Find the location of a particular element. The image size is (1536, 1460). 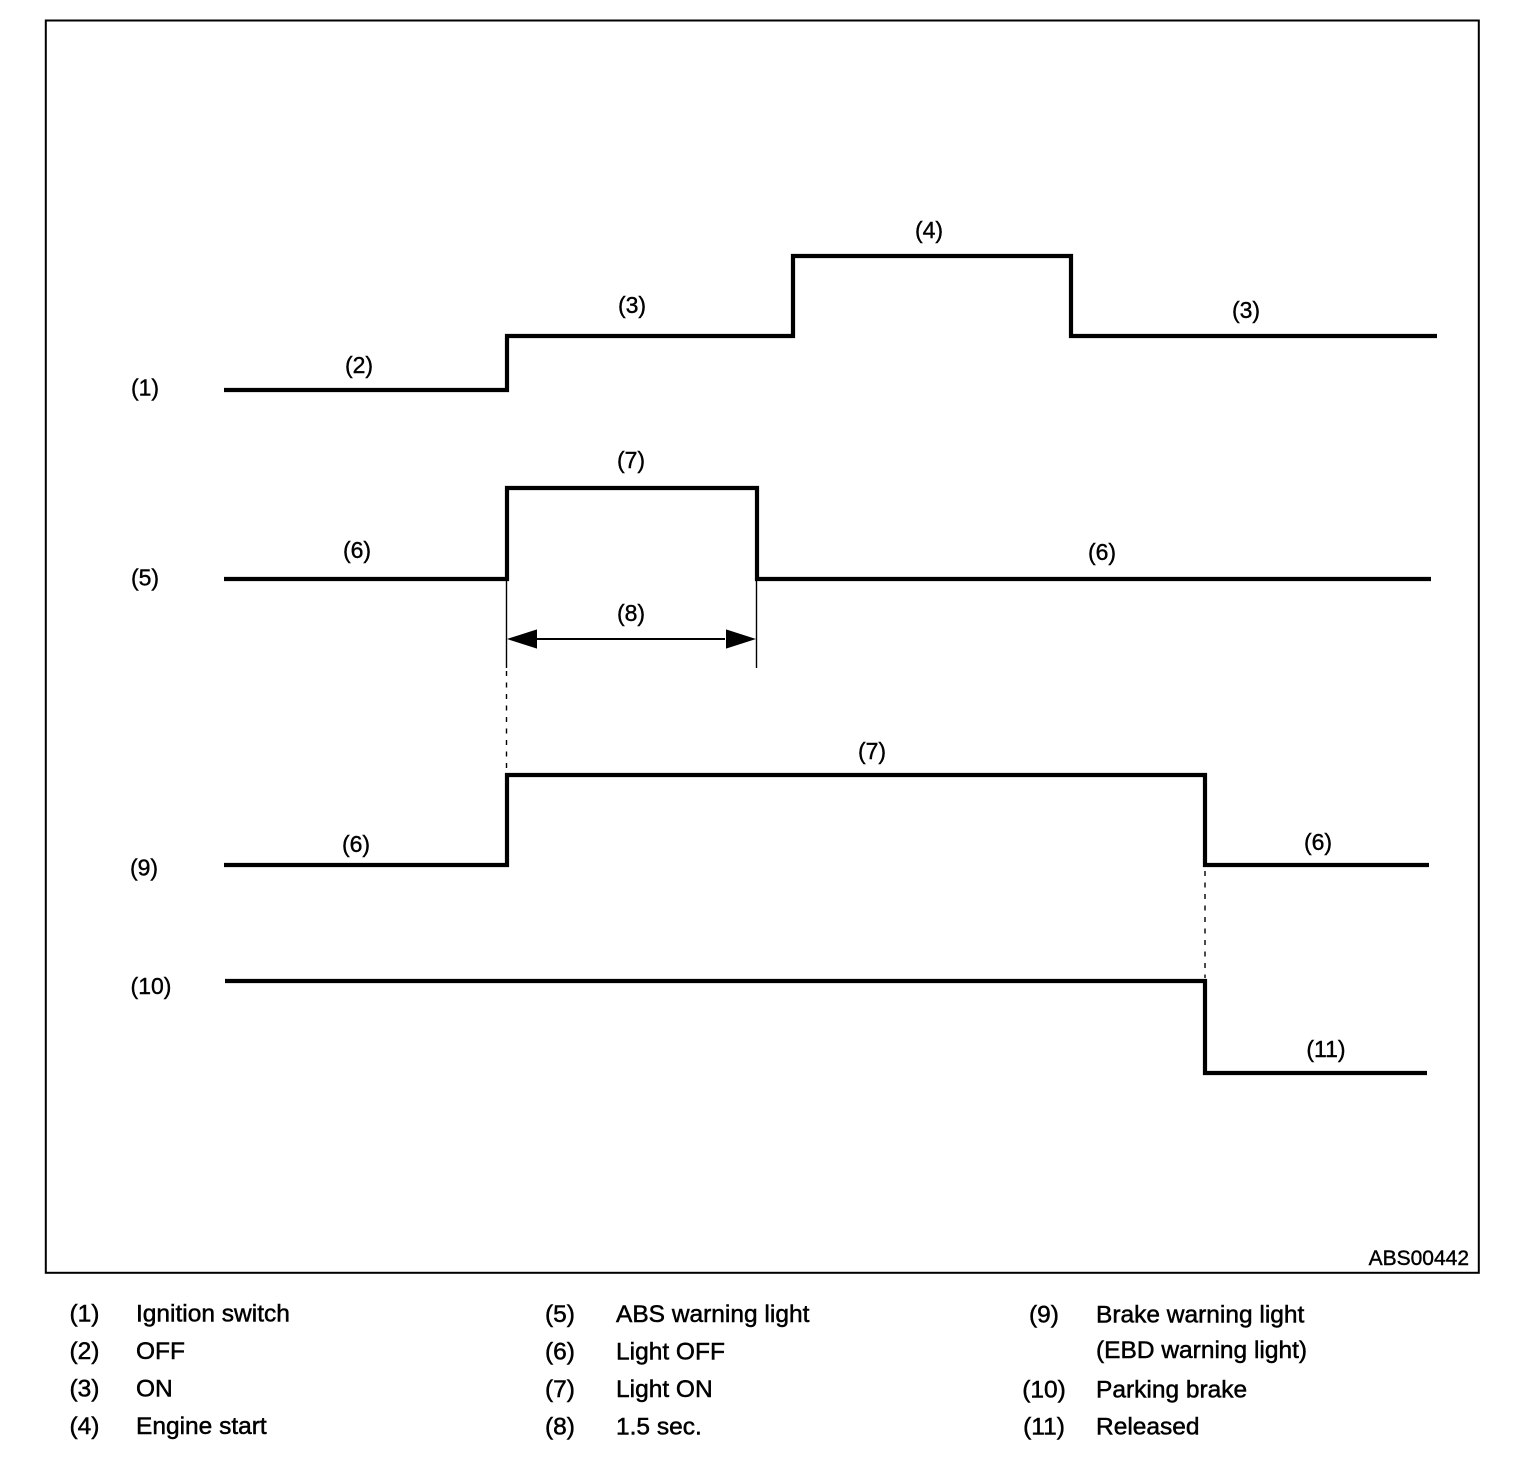

svg-text: ON is located at coordinates (154, 1389).